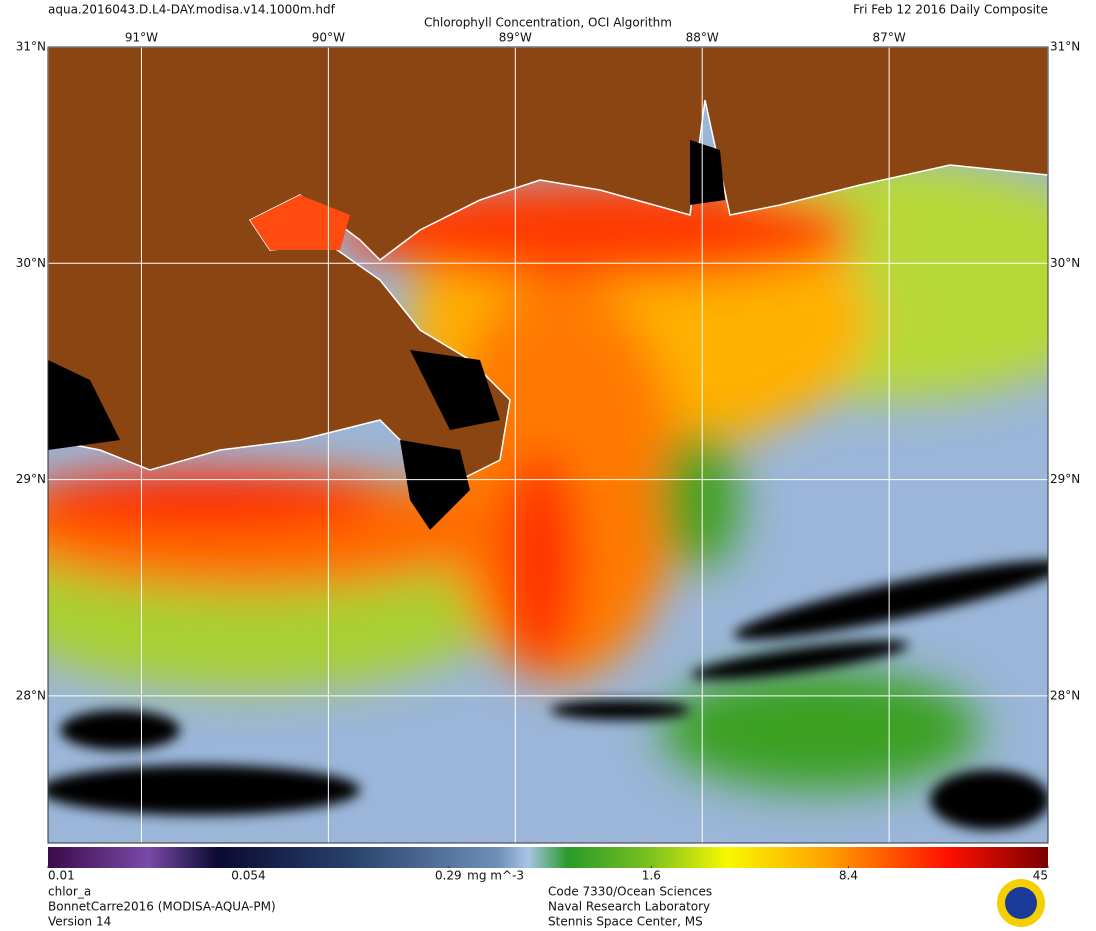  Describe the element at coordinates (79, 922) in the screenshot. I see `footer-left: Version 14` at that location.